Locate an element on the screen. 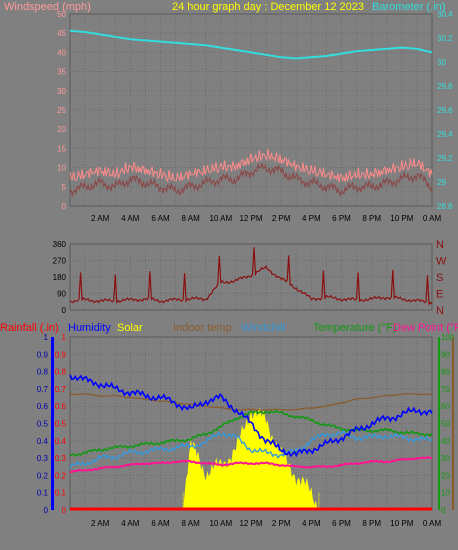 This screenshot has width=458, height=550. windspeed-tick-label: 5 is located at coordinates (64, 187).